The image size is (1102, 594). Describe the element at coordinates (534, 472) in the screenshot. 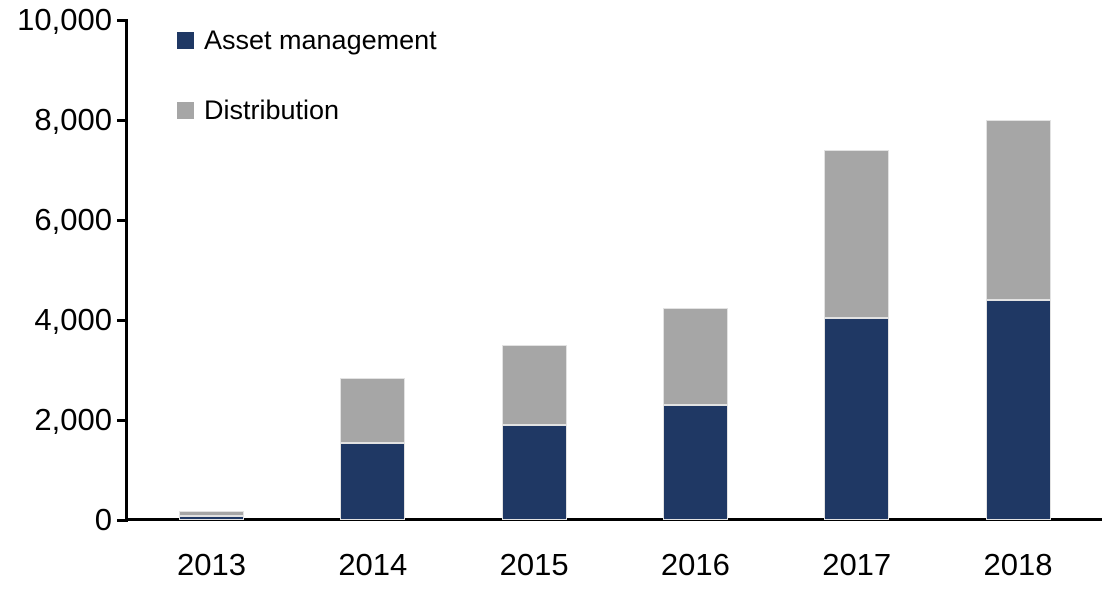

I see `bar-2015-asset-management` at that location.